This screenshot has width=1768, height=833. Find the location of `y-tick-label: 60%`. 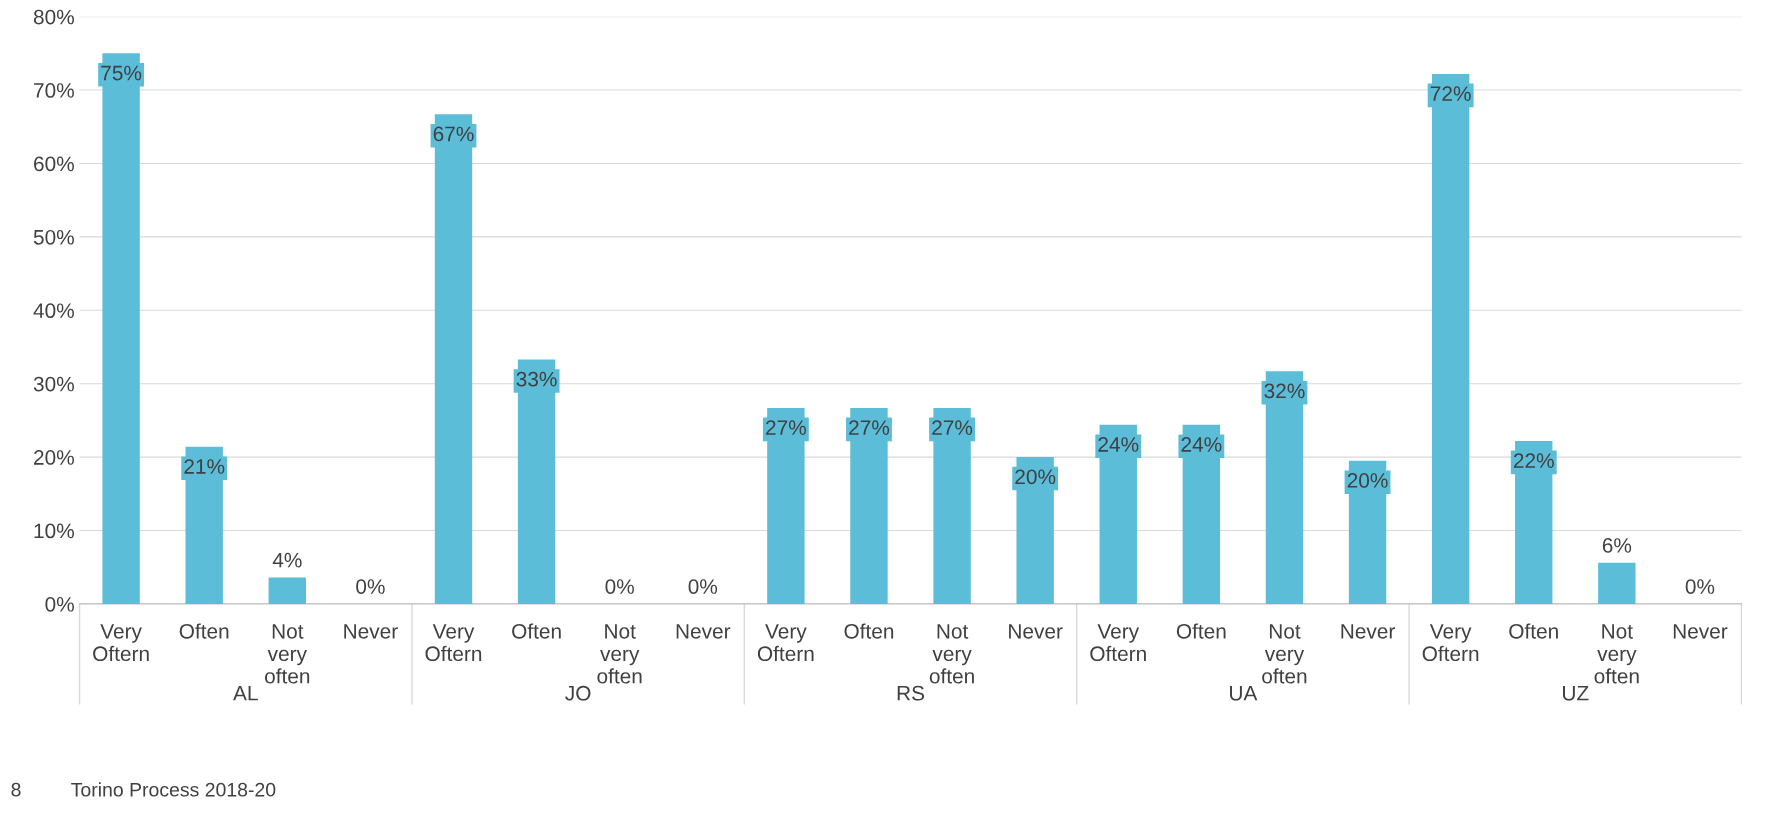

y-tick-label: 60% is located at coordinates (54, 164).